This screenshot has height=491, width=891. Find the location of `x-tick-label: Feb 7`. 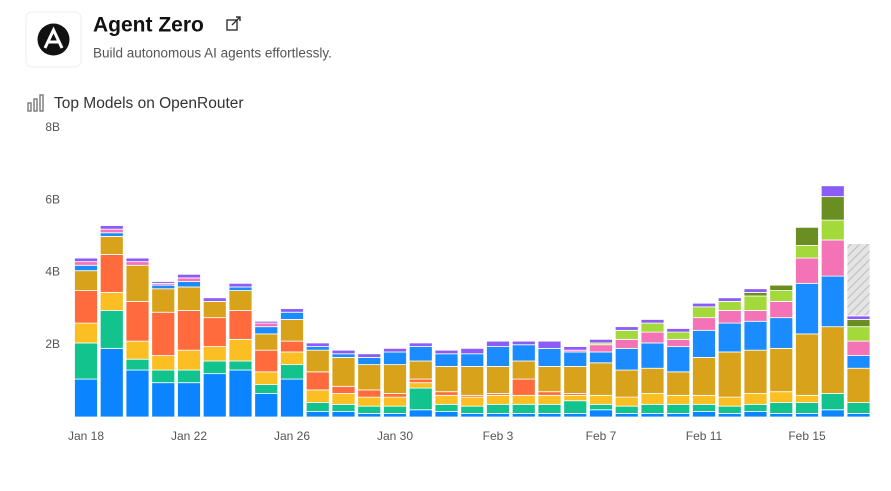

x-tick-label: Feb 7 is located at coordinates (601, 436).